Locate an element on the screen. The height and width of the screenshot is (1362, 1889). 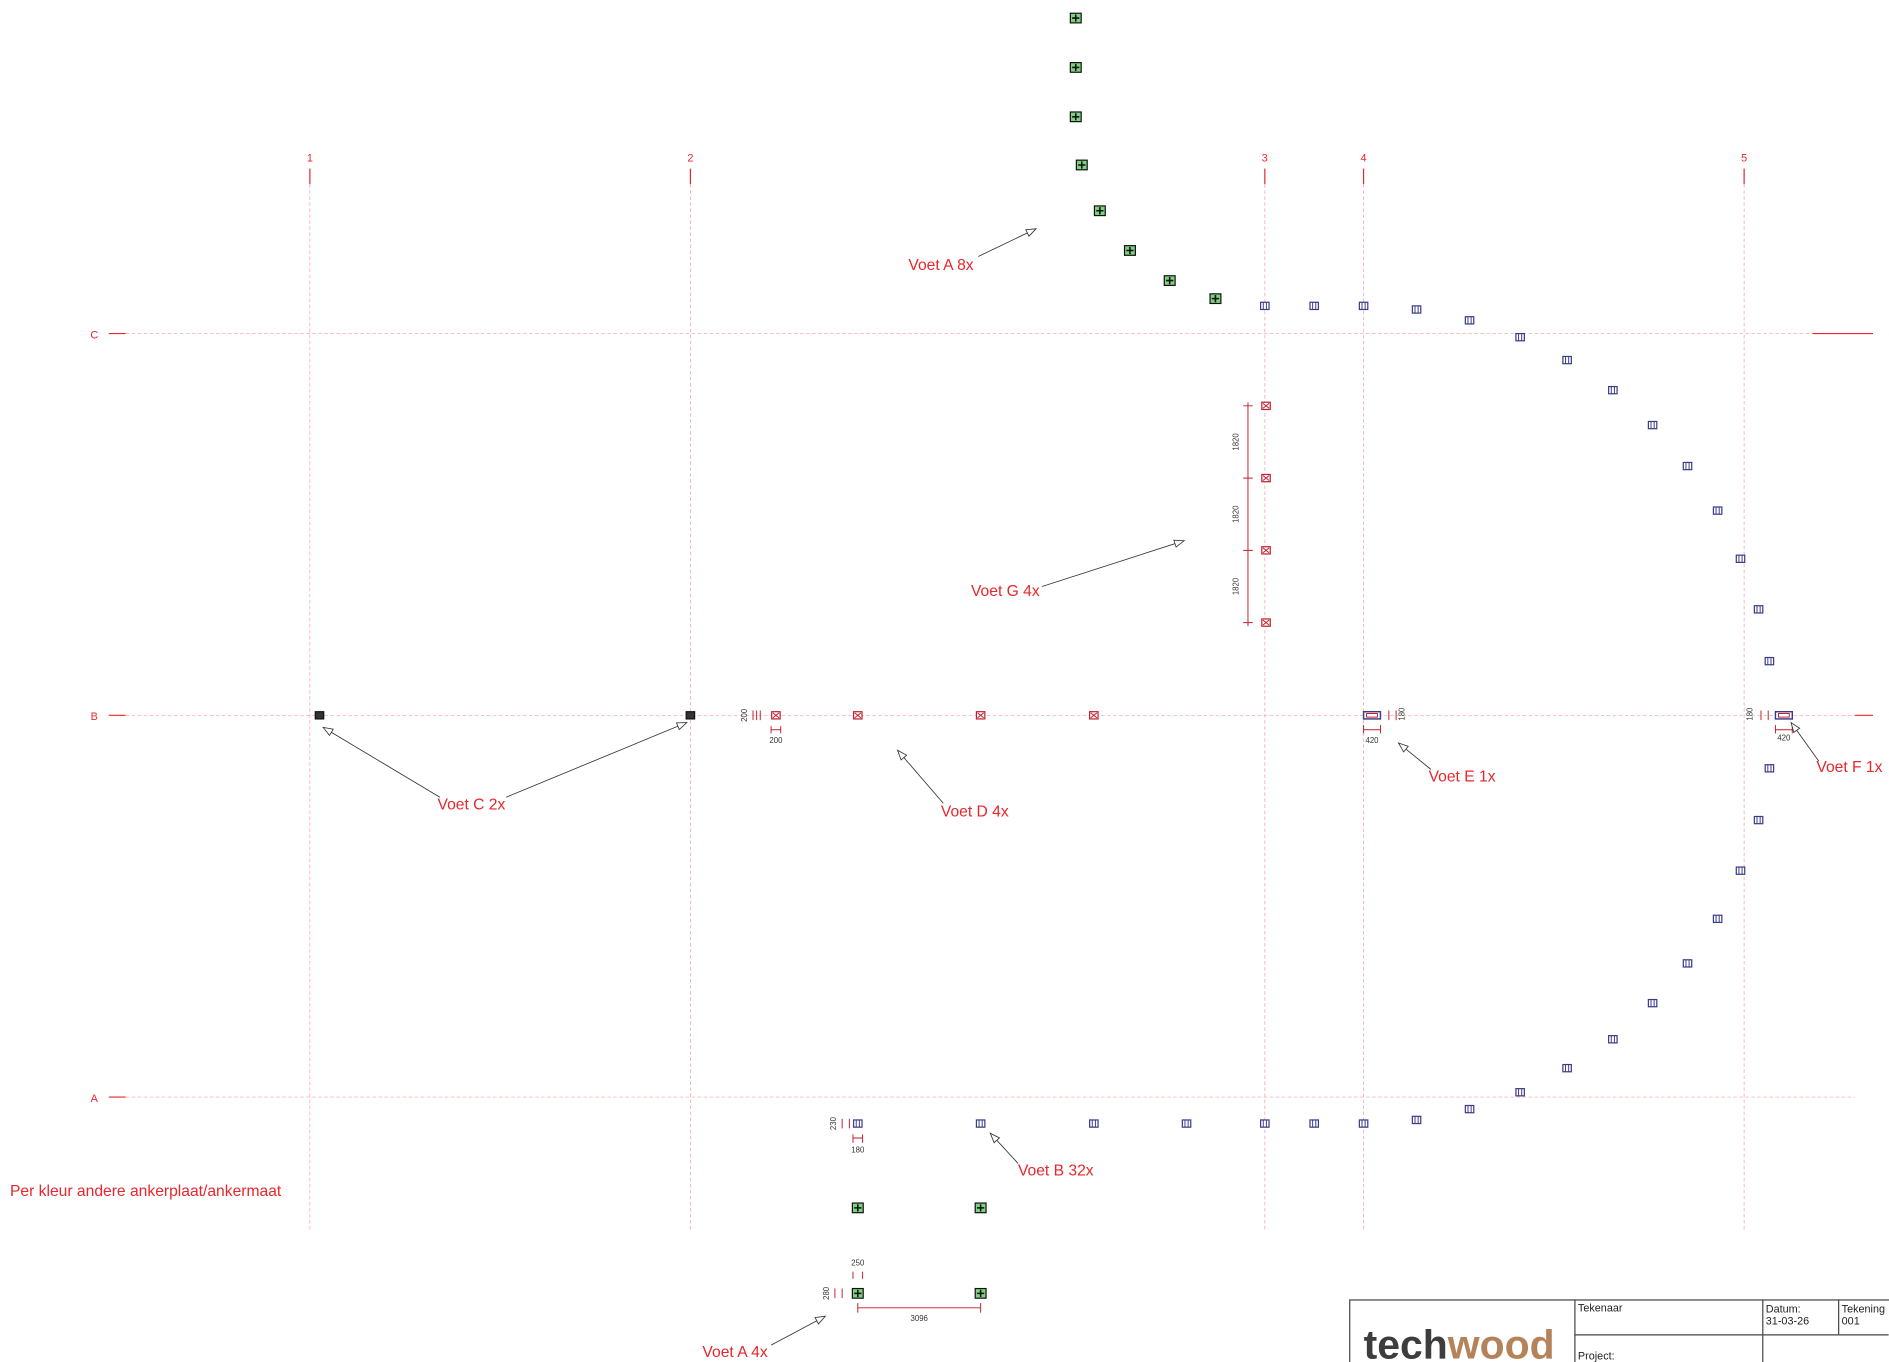
drawing-label: Tekening is located at coordinates (1863, 1310).